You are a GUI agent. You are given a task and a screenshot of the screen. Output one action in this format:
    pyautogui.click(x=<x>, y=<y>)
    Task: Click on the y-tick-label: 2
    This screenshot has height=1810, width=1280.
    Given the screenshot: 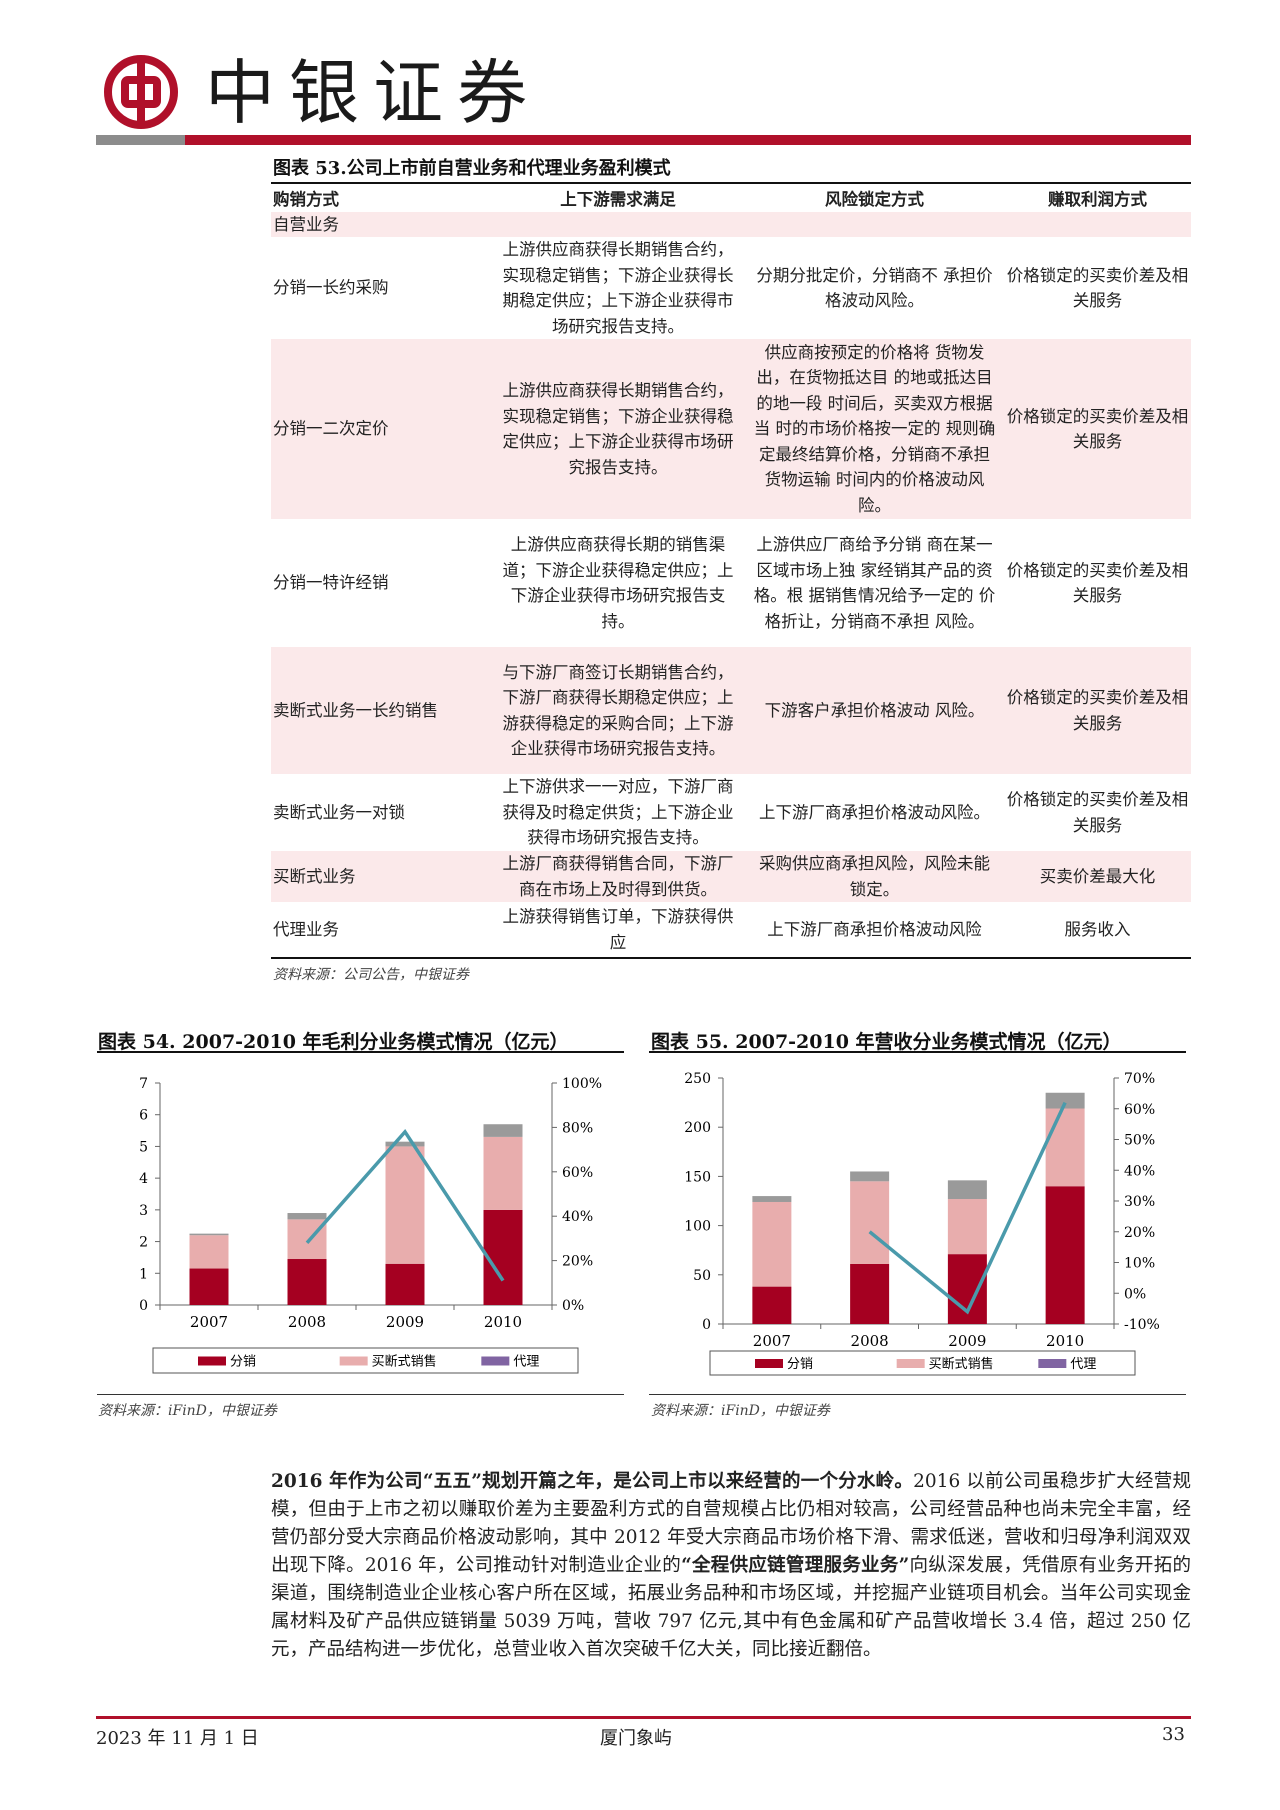 What is the action you would take?
    pyautogui.click(x=143, y=1243)
    